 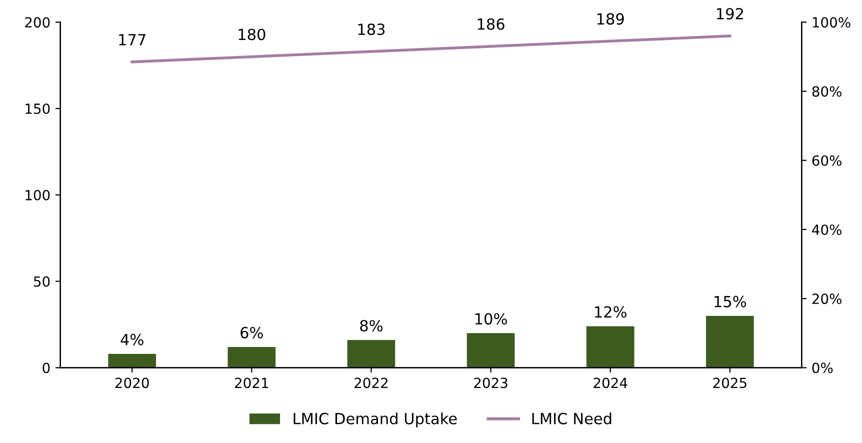 I want to click on y-tick-label: 50, so click(x=42, y=281).